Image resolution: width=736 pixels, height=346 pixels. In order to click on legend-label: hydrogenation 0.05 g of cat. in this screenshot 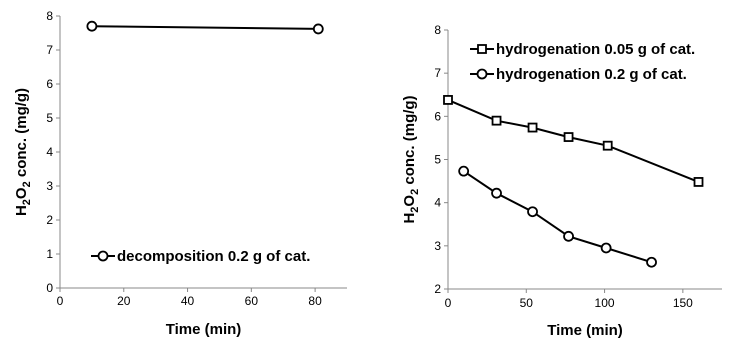, I will do `click(595, 49)`.